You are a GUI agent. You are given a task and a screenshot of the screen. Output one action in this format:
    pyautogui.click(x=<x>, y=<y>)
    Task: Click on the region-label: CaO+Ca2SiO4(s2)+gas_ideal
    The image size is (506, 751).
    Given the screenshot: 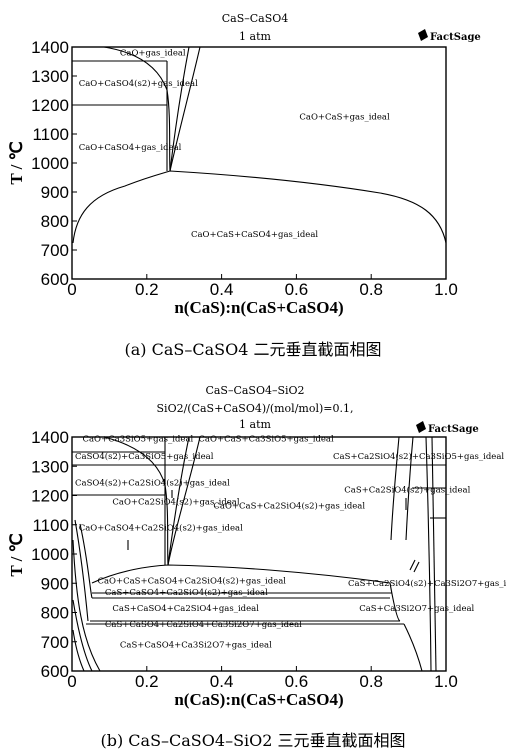 What is the action you would take?
    pyautogui.click(x=175, y=501)
    